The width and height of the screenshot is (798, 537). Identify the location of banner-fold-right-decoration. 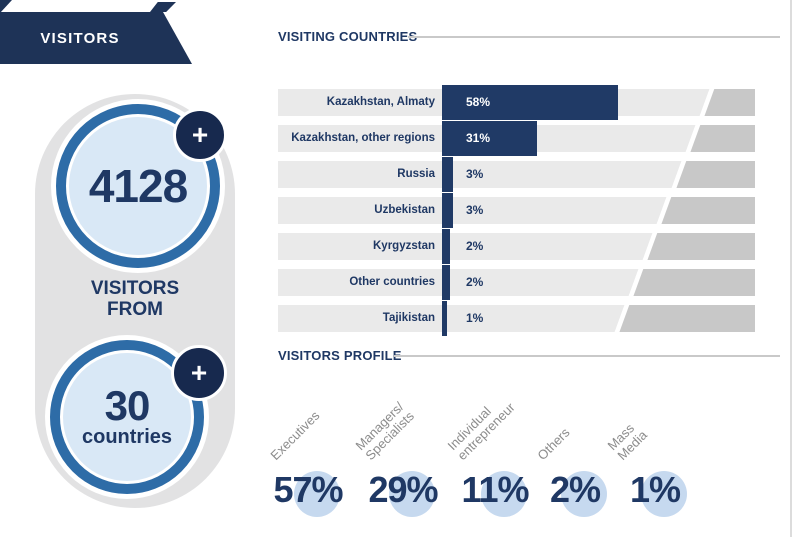
(163, 7).